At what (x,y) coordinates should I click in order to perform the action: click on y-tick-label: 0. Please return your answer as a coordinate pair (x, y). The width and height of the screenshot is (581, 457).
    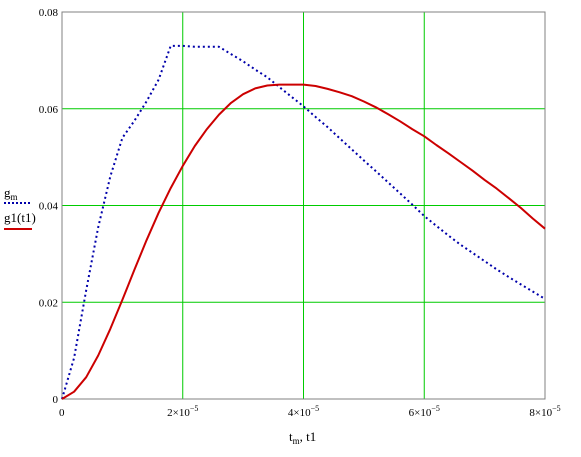
    Looking at the image, I should click on (56, 400).